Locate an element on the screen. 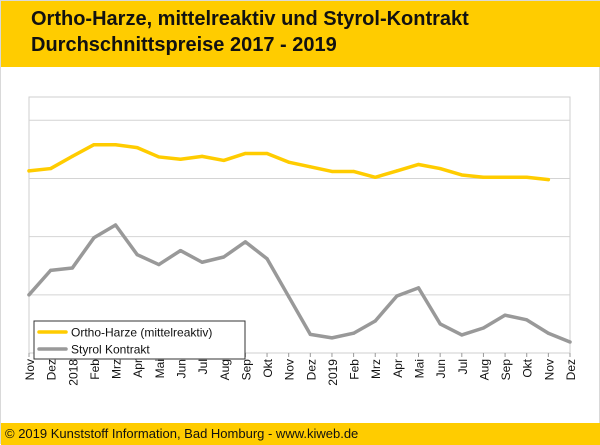 This screenshot has width=600, height=445. x-tick-label: 2019 is located at coordinates (333, 372).